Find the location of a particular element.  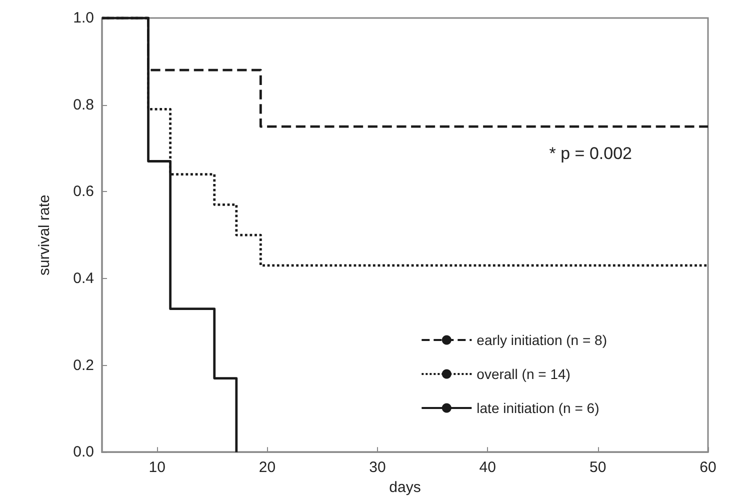

legend-label: overall (n = 14) is located at coordinates (523, 374).